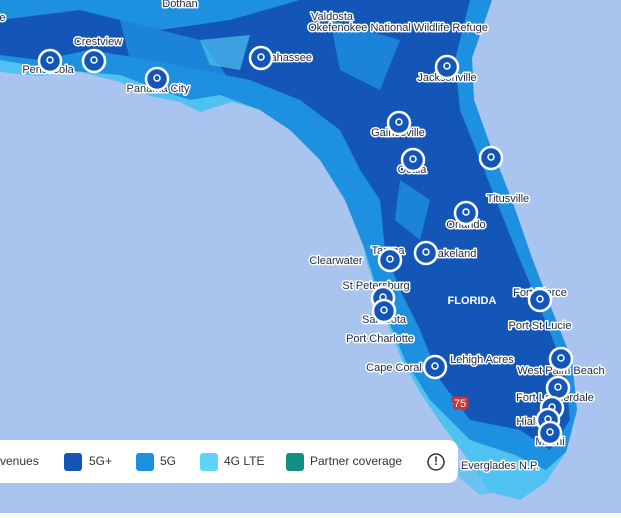 Image resolution: width=621 pixels, height=518 pixels. I want to click on city-label: Valdosta, so click(332, 17).